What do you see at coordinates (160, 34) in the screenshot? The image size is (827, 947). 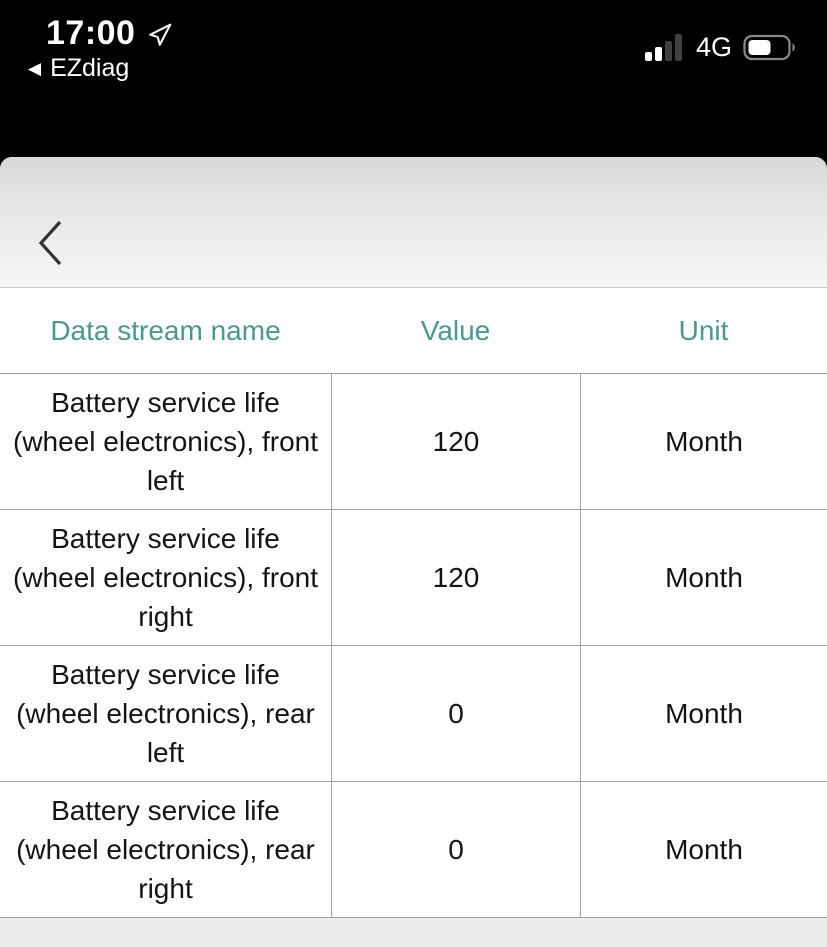 I see `location-arrow-icon` at bounding box center [160, 34].